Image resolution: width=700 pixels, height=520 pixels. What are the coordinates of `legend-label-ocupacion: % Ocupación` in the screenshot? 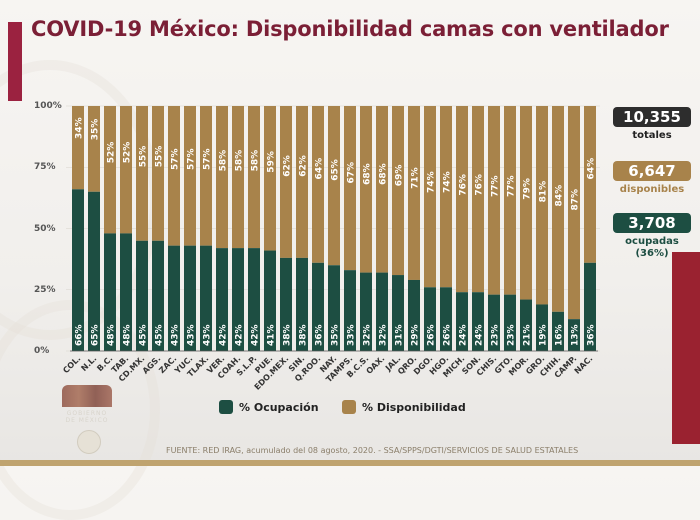 It's located at (279, 407).